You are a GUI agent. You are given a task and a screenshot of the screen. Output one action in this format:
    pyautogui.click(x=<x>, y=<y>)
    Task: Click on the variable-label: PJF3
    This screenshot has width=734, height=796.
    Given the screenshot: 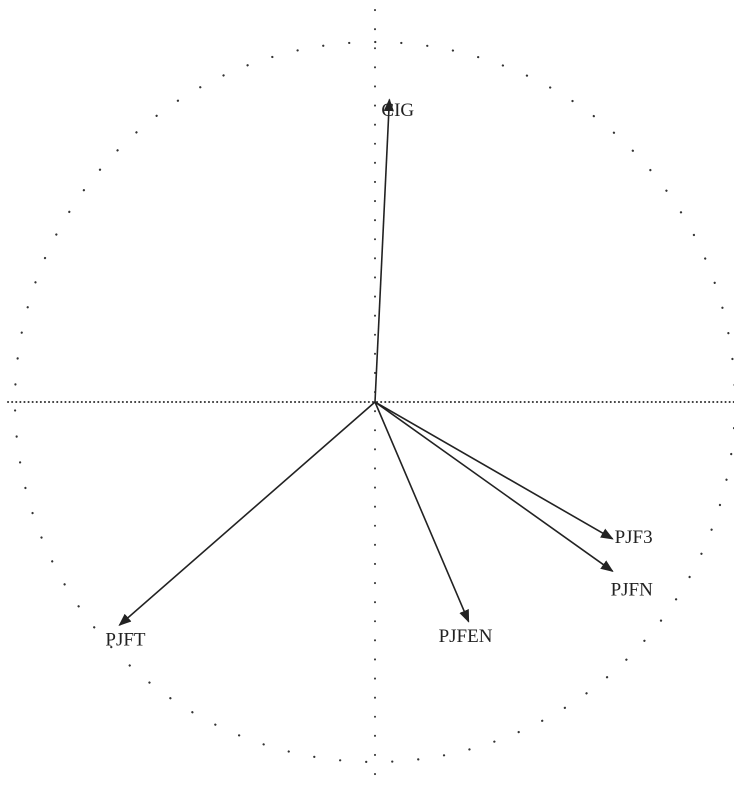 What is the action you would take?
    pyautogui.click(x=634, y=537)
    